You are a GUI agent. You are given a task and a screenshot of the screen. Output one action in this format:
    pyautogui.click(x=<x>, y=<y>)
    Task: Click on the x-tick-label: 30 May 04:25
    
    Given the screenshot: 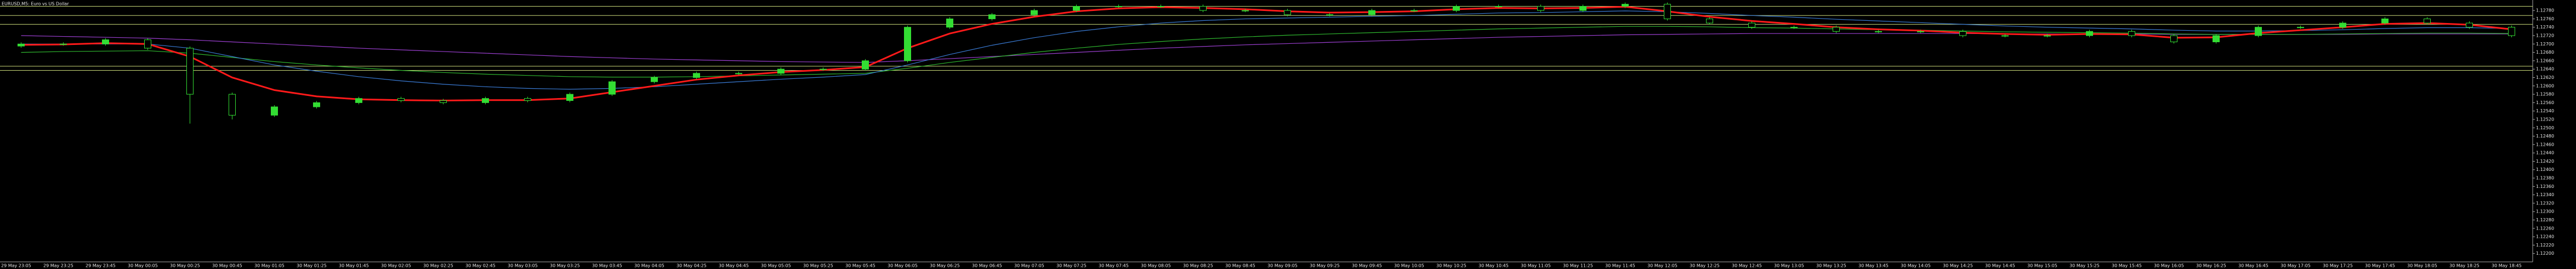 What is the action you would take?
    pyautogui.click(x=691, y=266)
    